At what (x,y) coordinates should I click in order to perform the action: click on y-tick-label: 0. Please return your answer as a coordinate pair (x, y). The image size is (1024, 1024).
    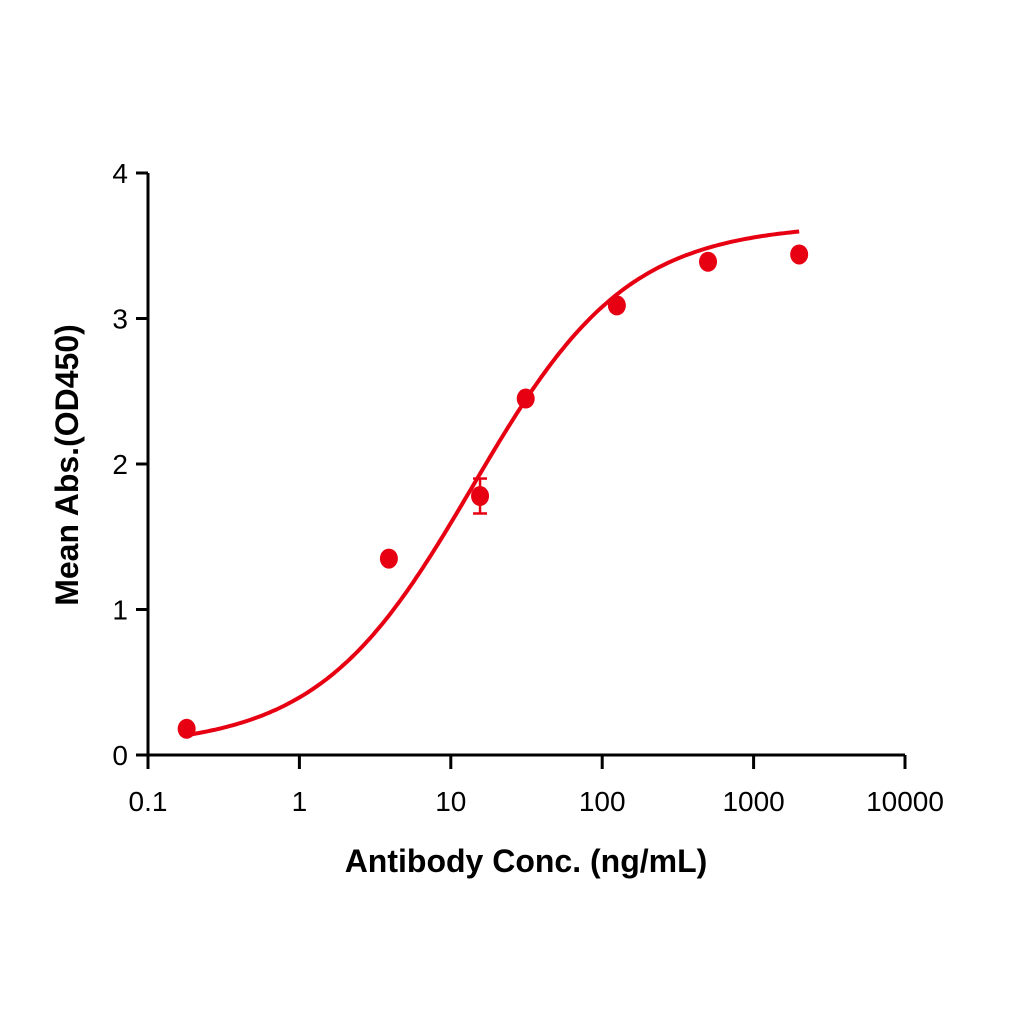
    Looking at the image, I should click on (120, 755).